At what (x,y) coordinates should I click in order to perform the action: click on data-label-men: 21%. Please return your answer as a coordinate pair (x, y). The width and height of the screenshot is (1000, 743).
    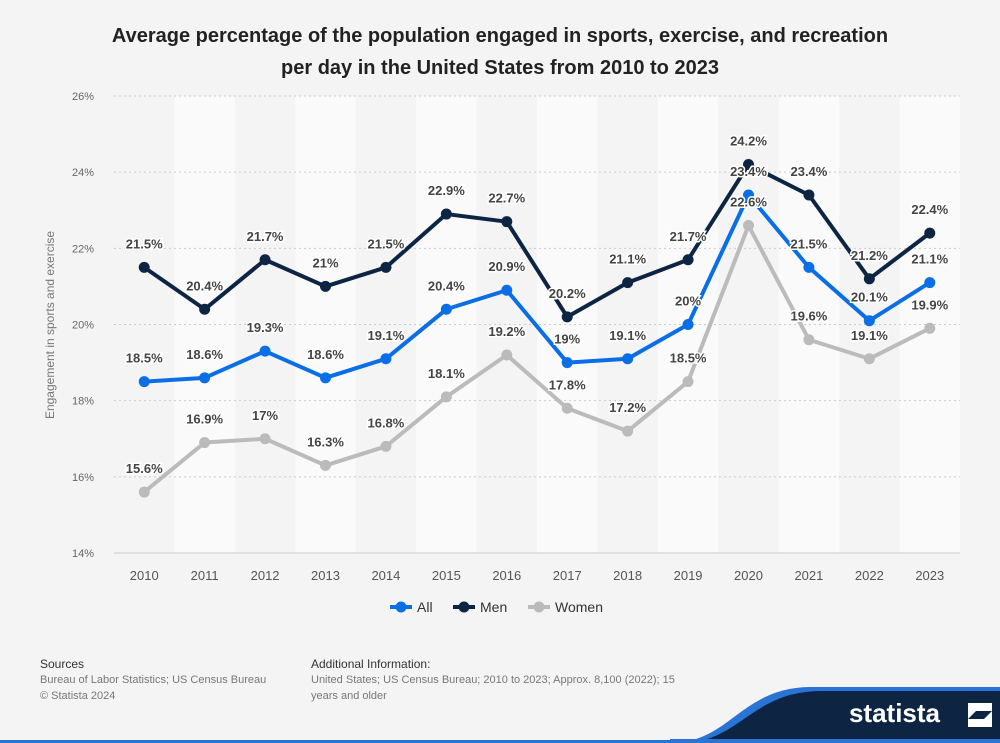
    Looking at the image, I should click on (325, 262).